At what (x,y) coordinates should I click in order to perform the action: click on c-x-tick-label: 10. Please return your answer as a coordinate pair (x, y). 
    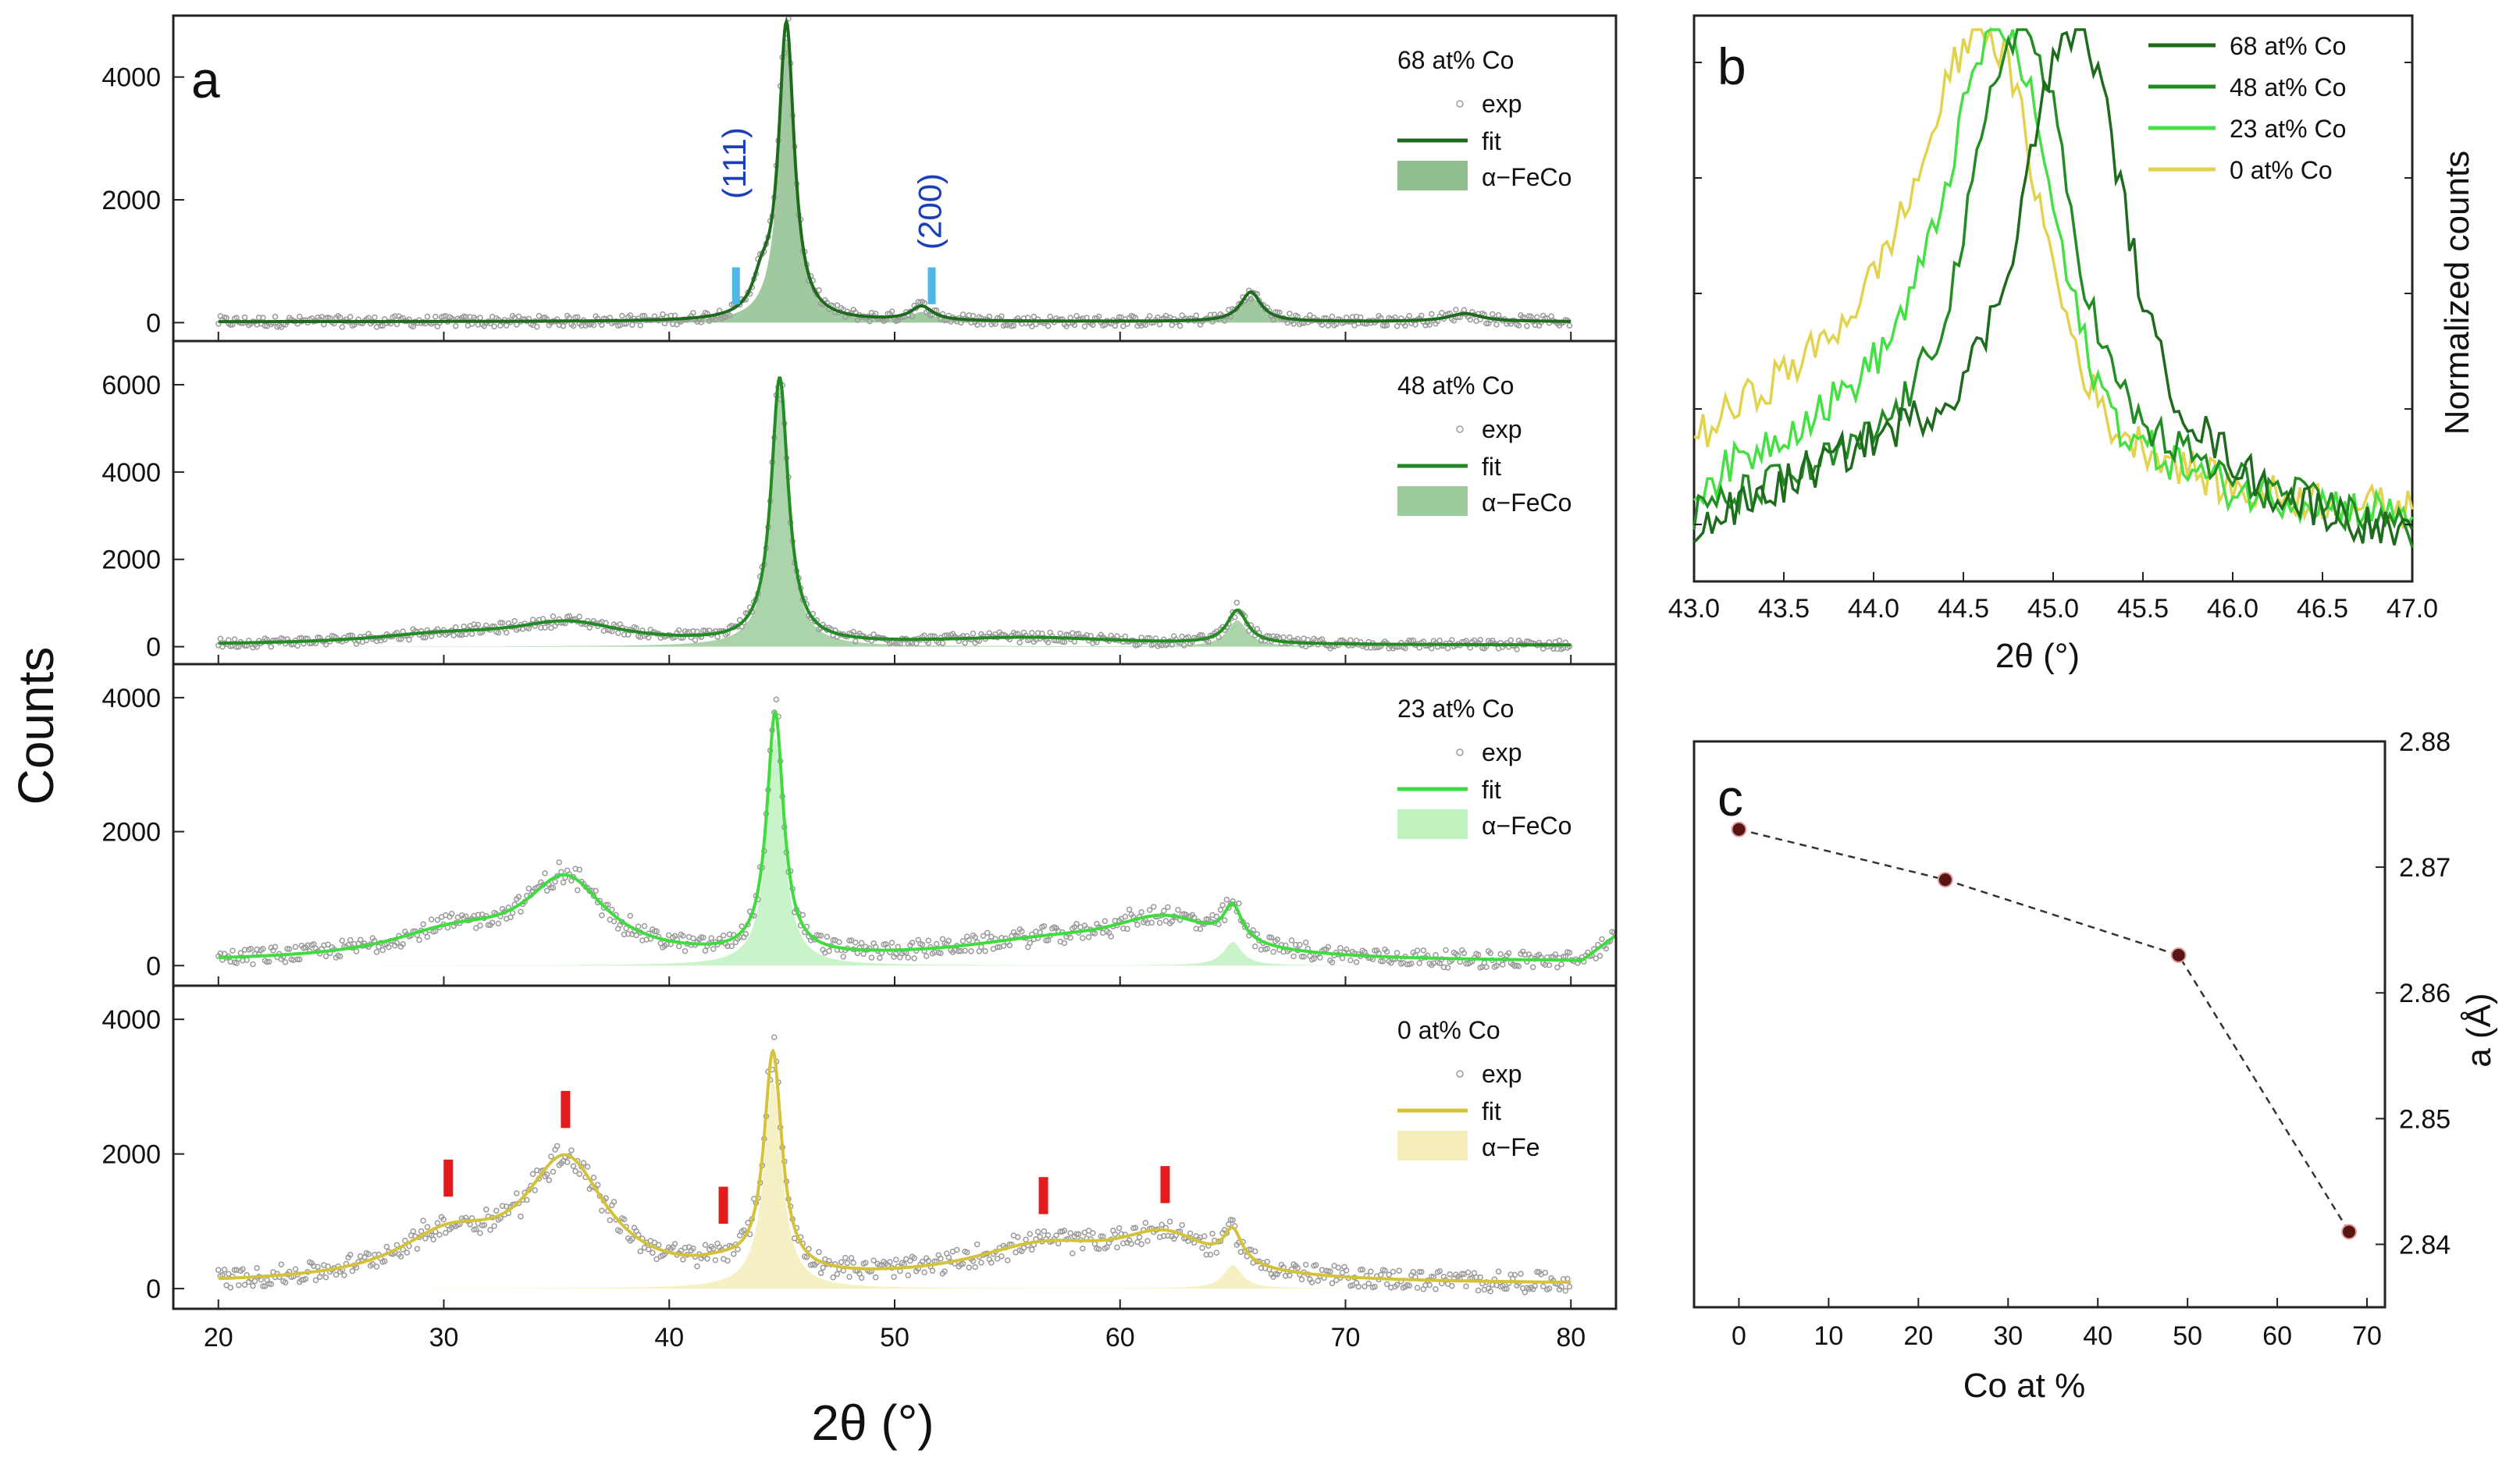
    Looking at the image, I should click on (1828, 1336).